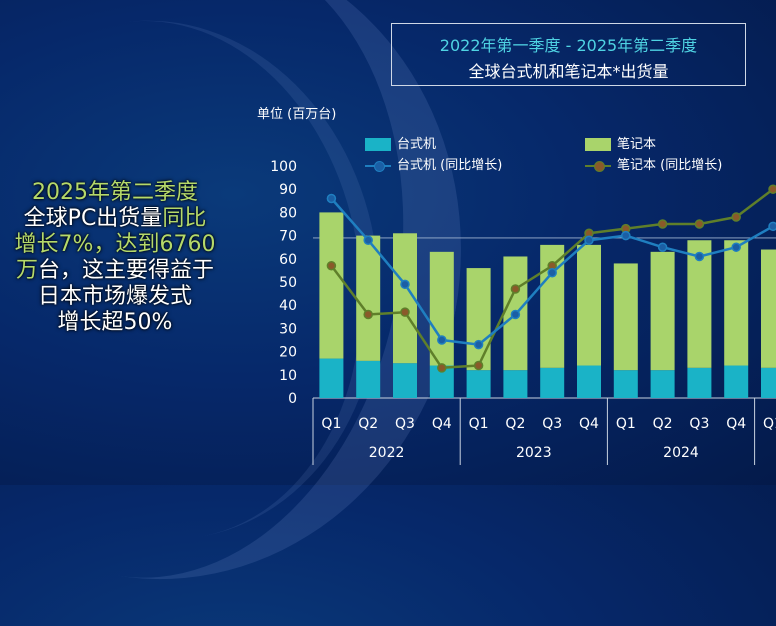  What do you see at coordinates (283, 167) in the screenshot?
I see `y-tick-label: 100` at bounding box center [283, 167].